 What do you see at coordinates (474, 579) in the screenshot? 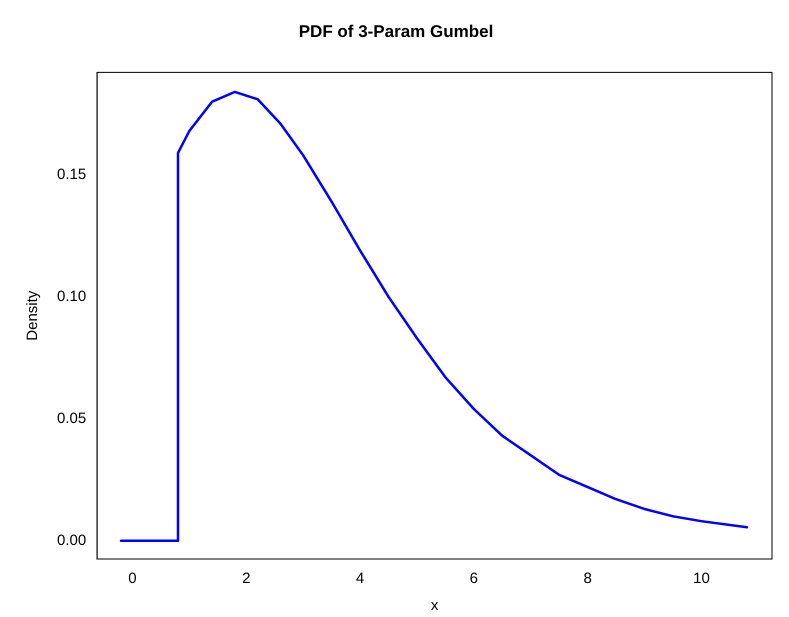
I see `x-tick-label: 6` at bounding box center [474, 579].